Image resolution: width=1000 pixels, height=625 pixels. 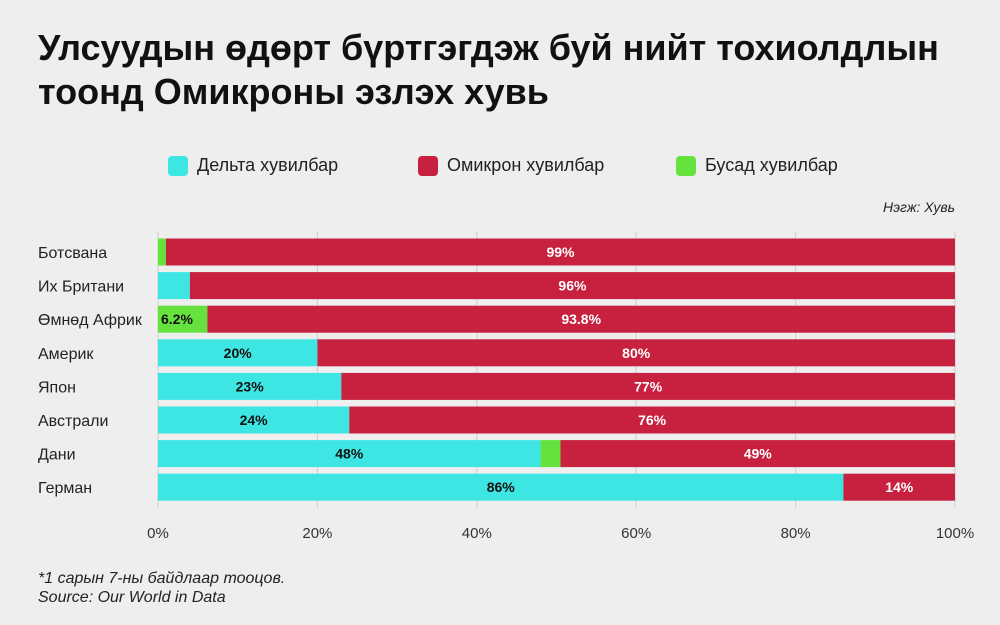 I want to click on category-label-6: Дани, so click(x=57, y=455).